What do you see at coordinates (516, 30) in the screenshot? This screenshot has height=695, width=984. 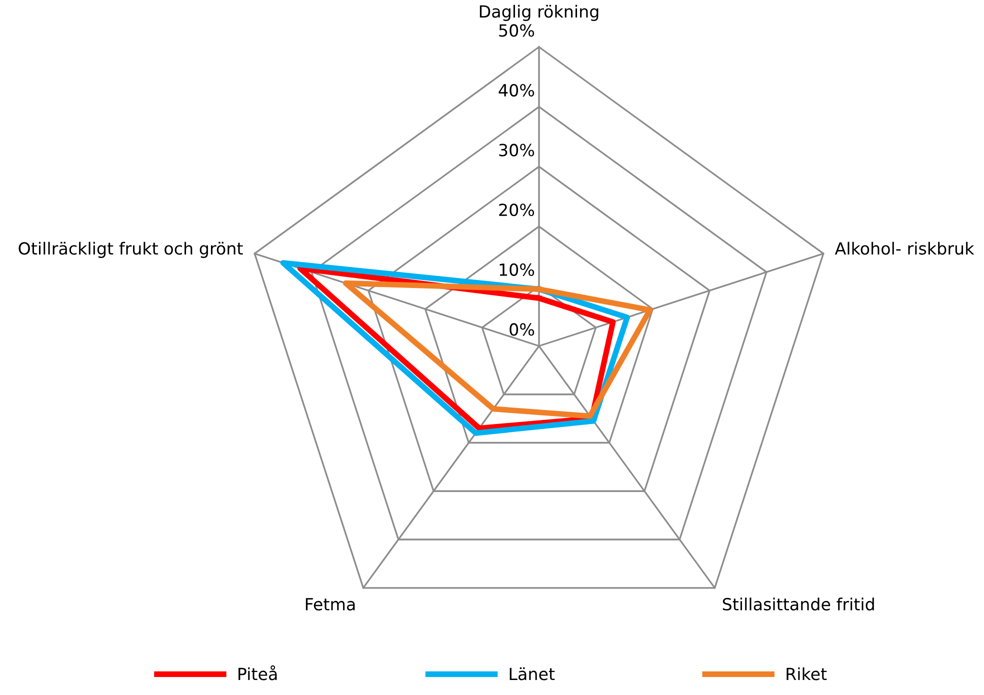 I see `y-tick-label: 50%` at bounding box center [516, 30].